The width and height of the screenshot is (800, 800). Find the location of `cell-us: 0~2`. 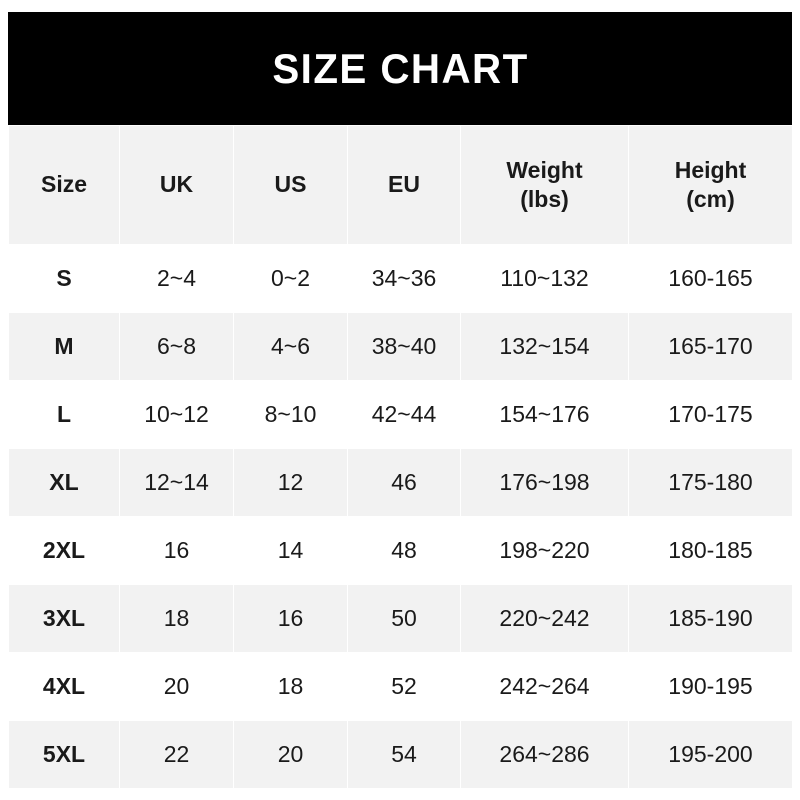

cell-us: 0~2 is located at coordinates (290, 278).